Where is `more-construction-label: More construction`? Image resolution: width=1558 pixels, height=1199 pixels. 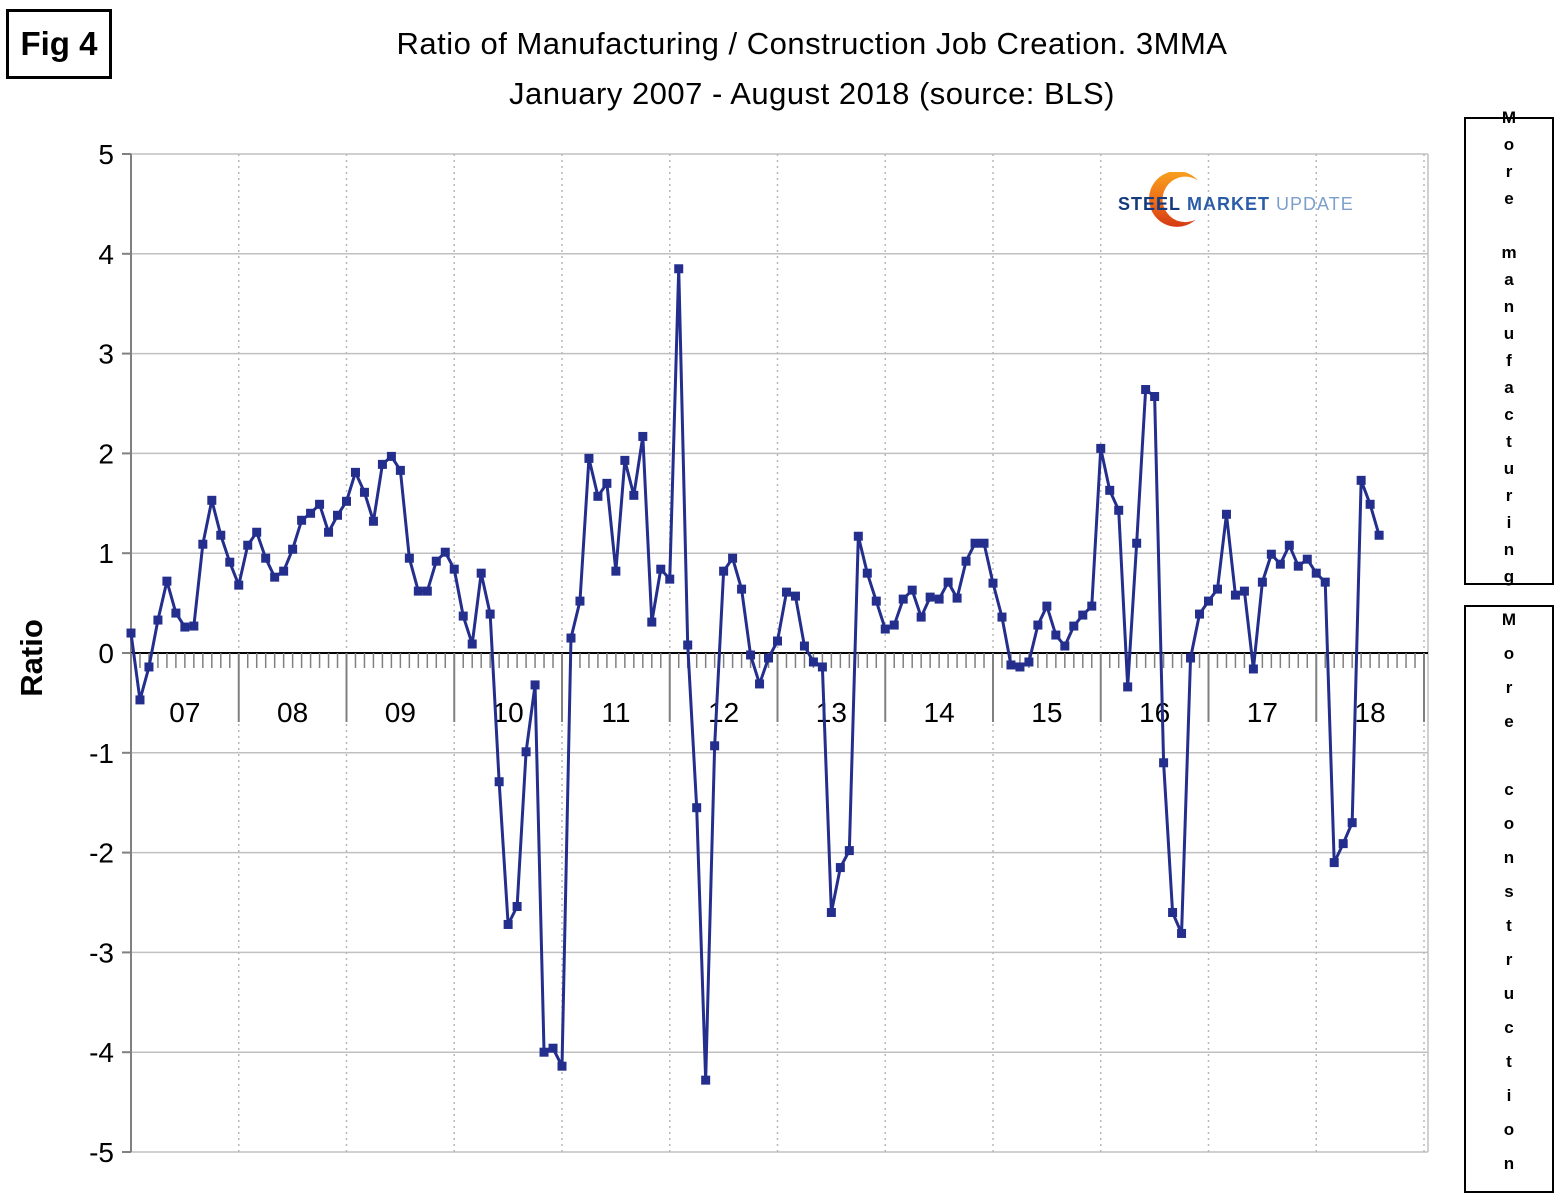
more-construction-label: More construction is located at coordinates (1509, 899).